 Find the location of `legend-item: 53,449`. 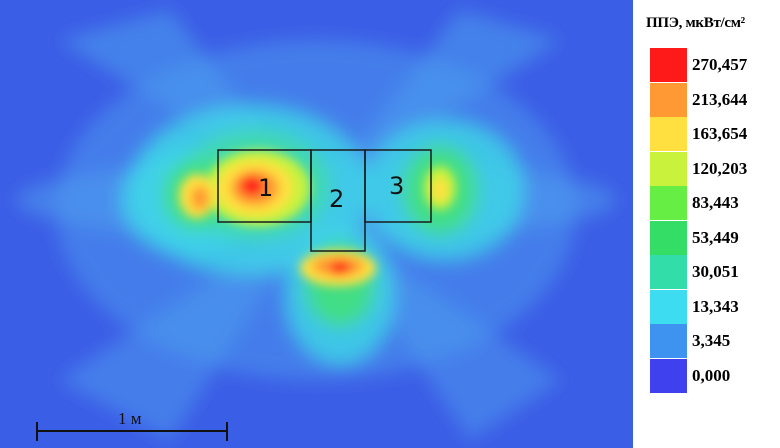

legend-item: 53,449 is located at coordinates (714, 237).